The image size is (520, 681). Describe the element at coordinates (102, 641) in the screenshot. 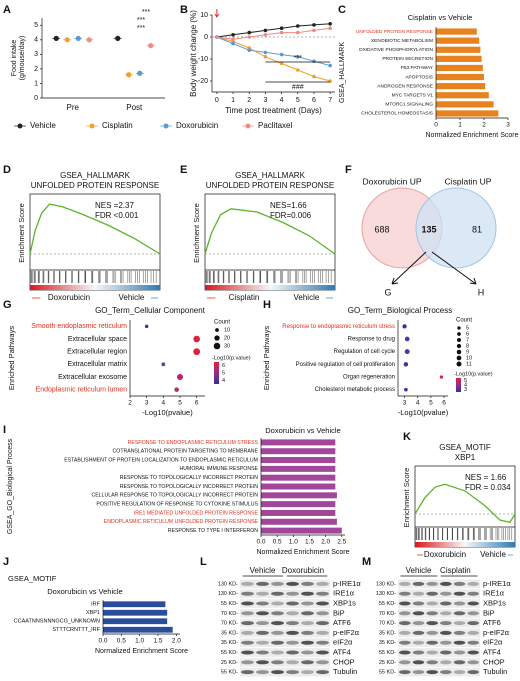

I see `x-tick-label: 0.0` at that location.